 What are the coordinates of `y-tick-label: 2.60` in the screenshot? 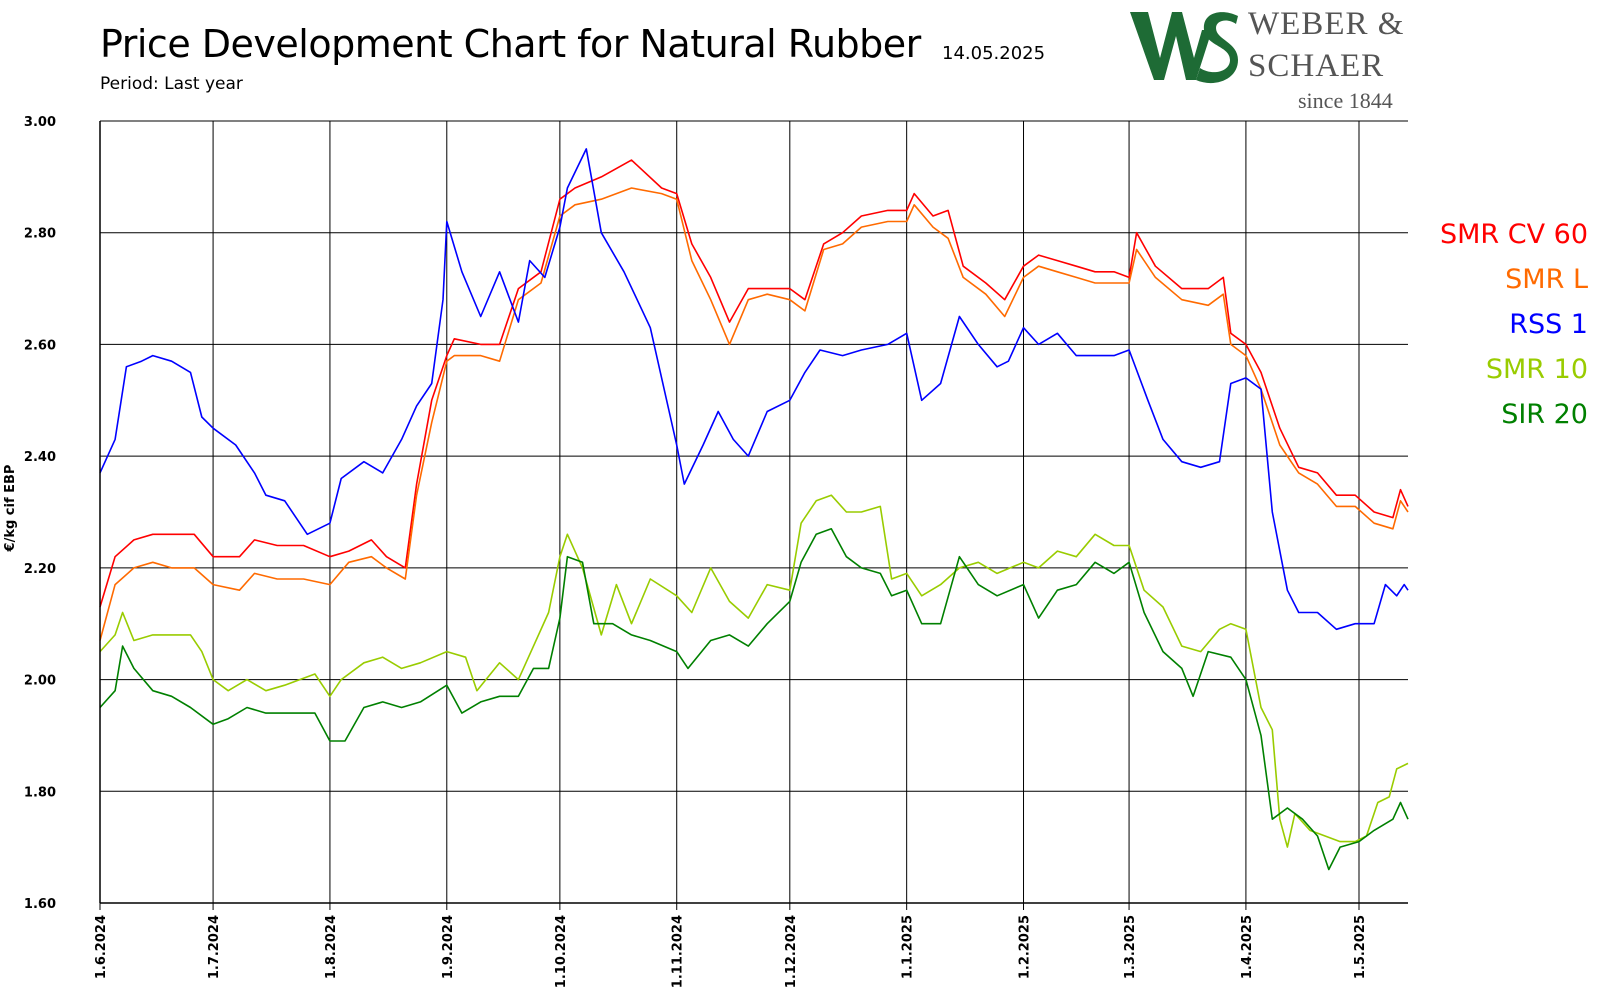 It's located at (40, 345).